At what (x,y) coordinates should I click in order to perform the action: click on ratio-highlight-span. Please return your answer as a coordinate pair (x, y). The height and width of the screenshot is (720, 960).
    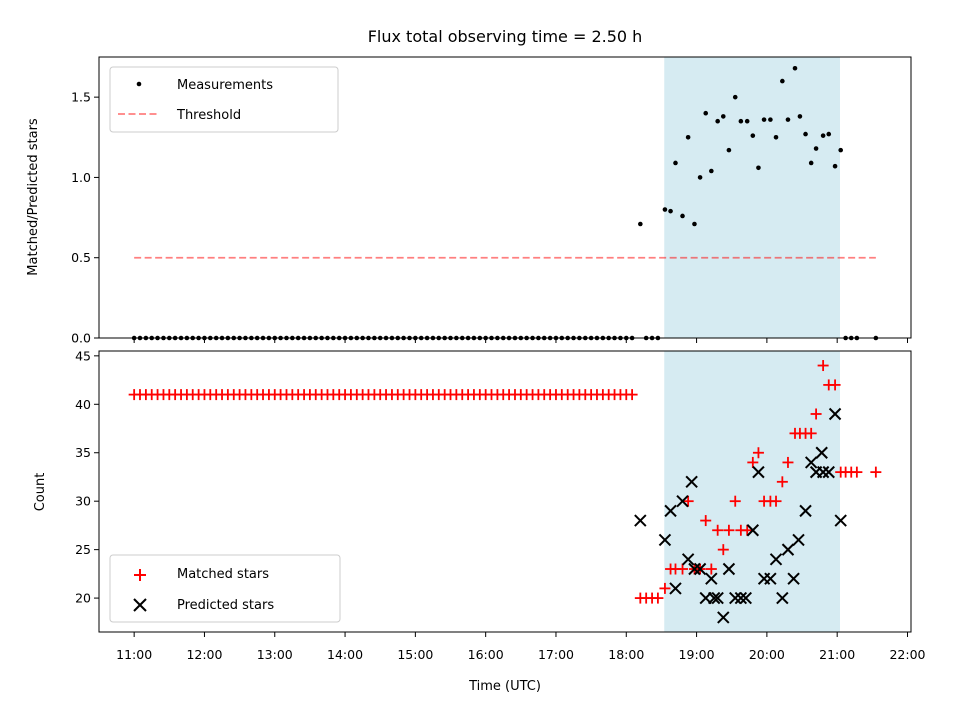
    Looking at the image, I should click on (752, 197).